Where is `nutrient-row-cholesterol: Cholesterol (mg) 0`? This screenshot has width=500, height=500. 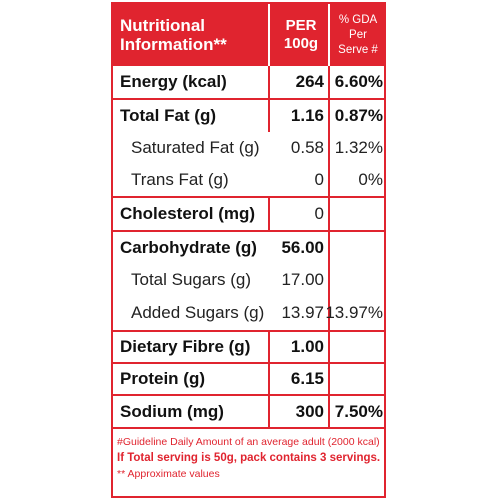 nutrient-row-cholesterol: Cholesterol (mg) 0 is located at coordinates (248, 214).